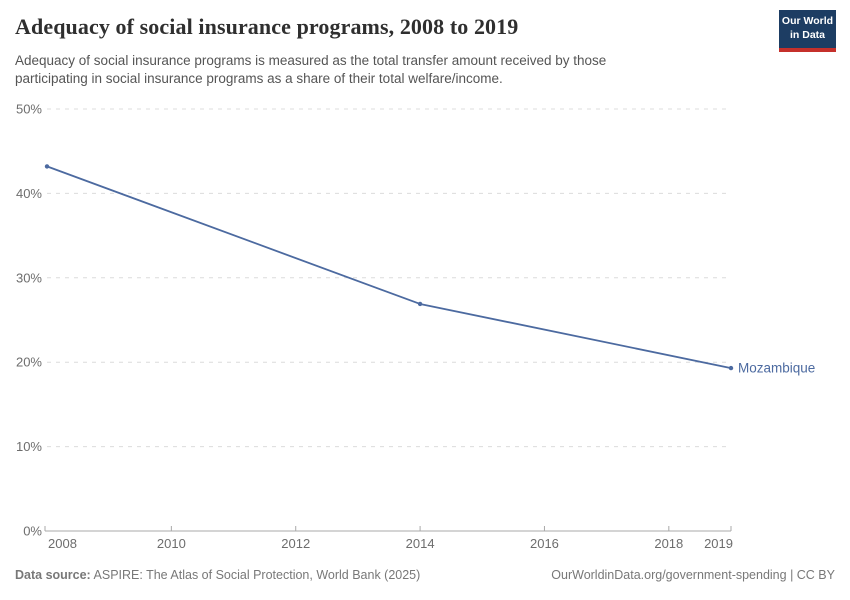 The image size is (850, 600). Describe the element at coordinates (718, 543) in the screenshot. I see `x-axis-tick-label: 2019` at that location.